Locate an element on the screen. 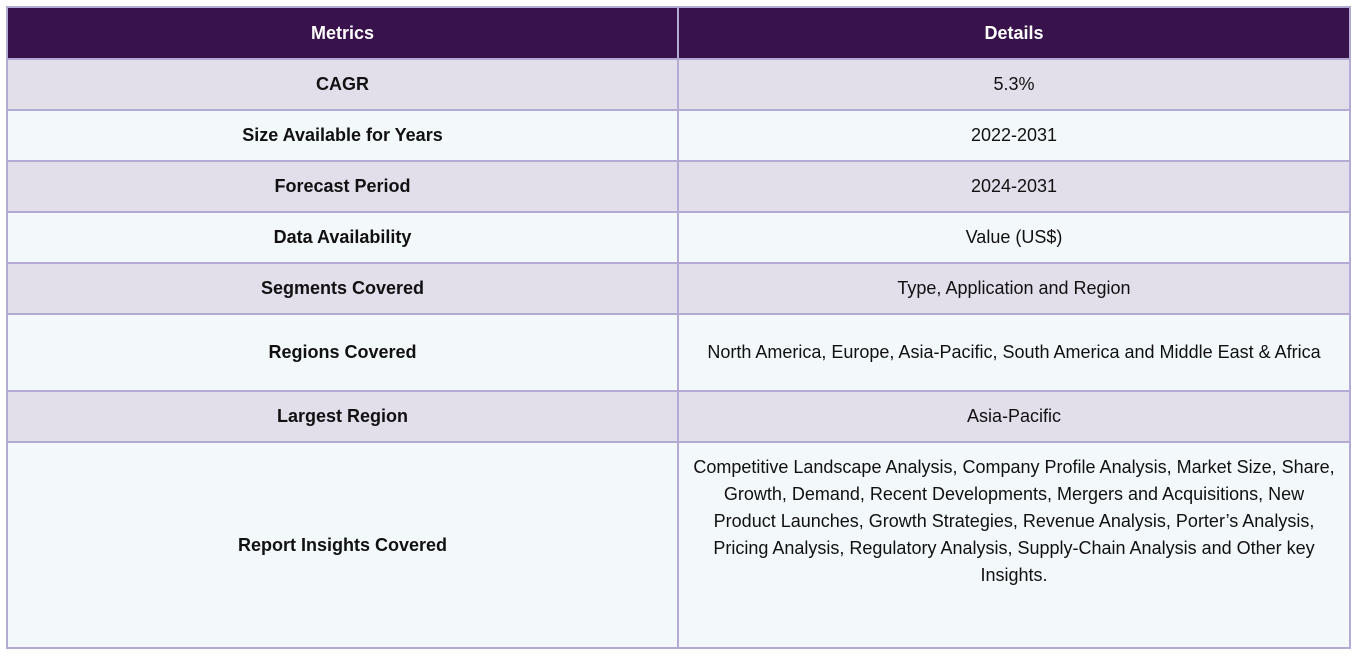  table-row: Largest Region Asia-Pacific is located at coordinates (678, 416).